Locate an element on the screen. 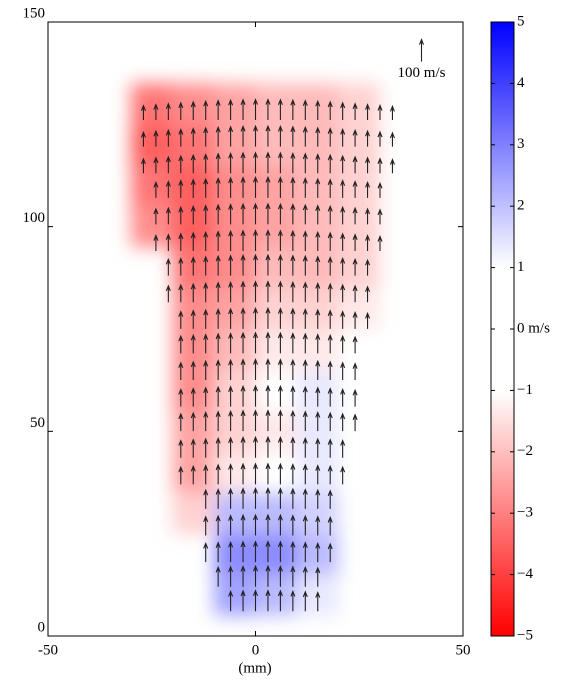  y-tick-label: 150 is located at coordinates (34, 13).